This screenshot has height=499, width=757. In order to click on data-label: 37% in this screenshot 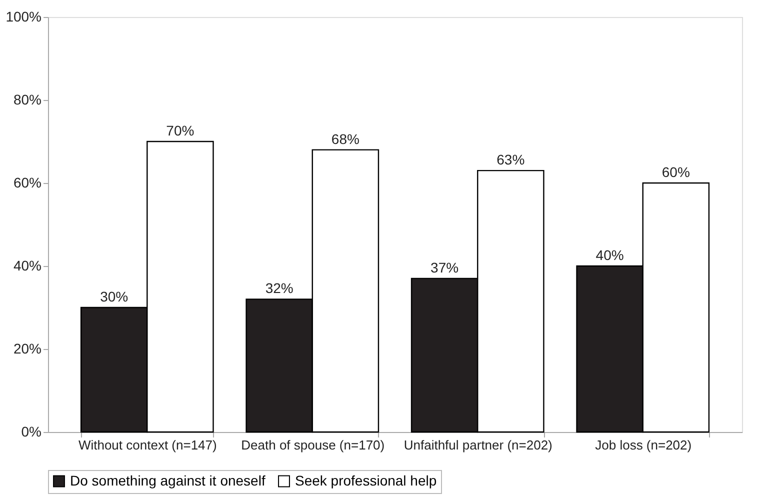, I will do `click(444, 267)`.